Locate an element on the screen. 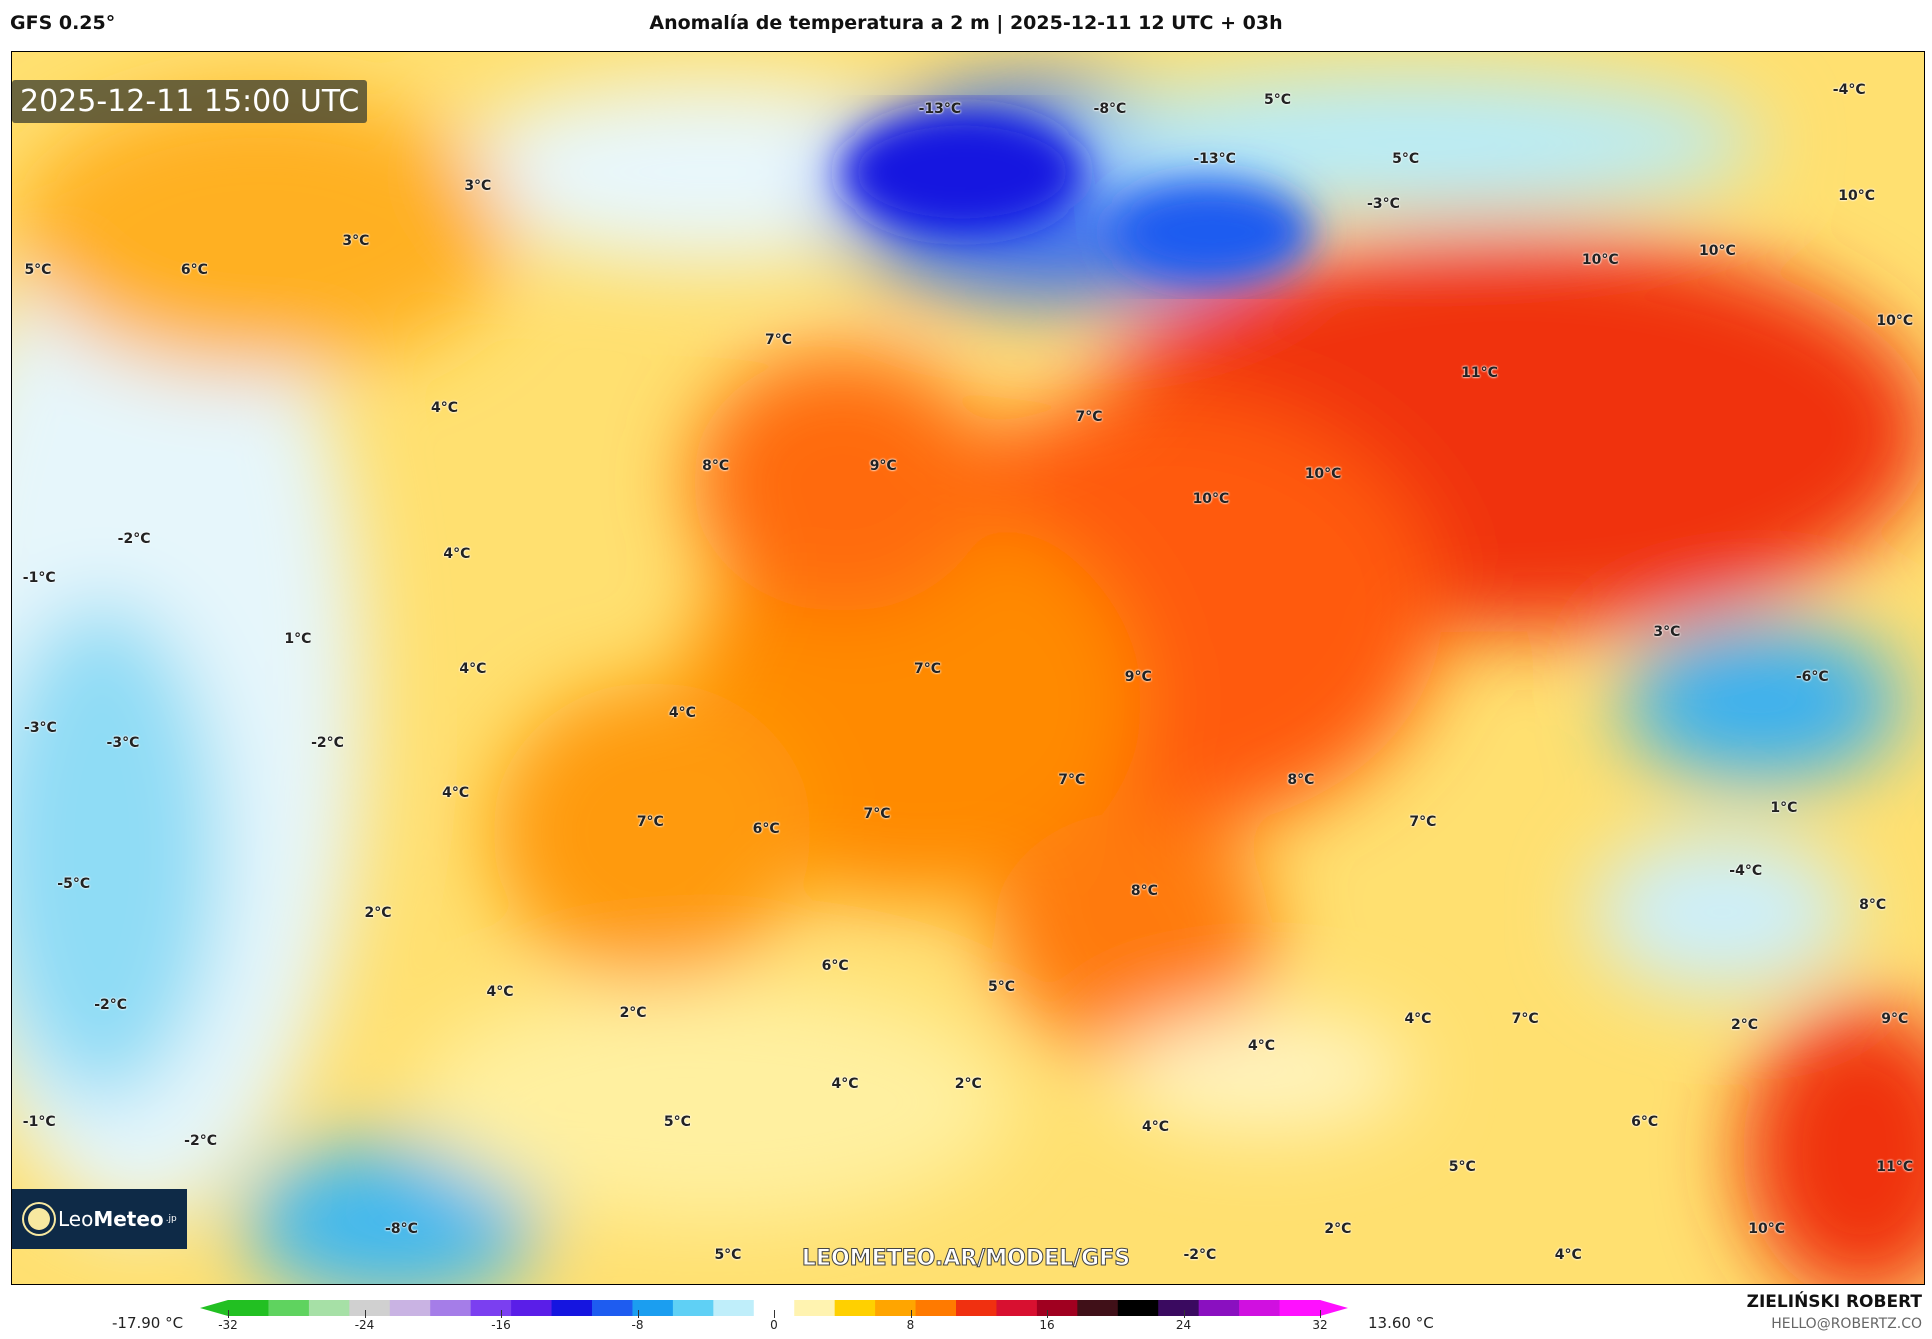  colorbar-min-label: -17.90 °C is located at coordinates (148, 1323).